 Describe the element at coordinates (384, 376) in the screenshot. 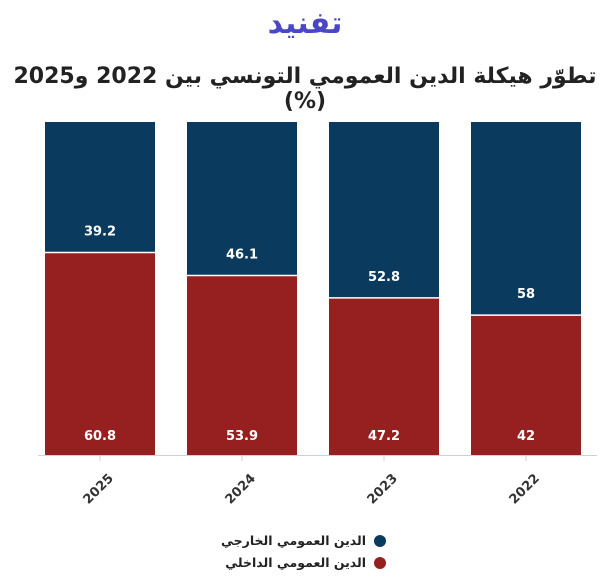

I see `bar-domestic-2023` at that location.